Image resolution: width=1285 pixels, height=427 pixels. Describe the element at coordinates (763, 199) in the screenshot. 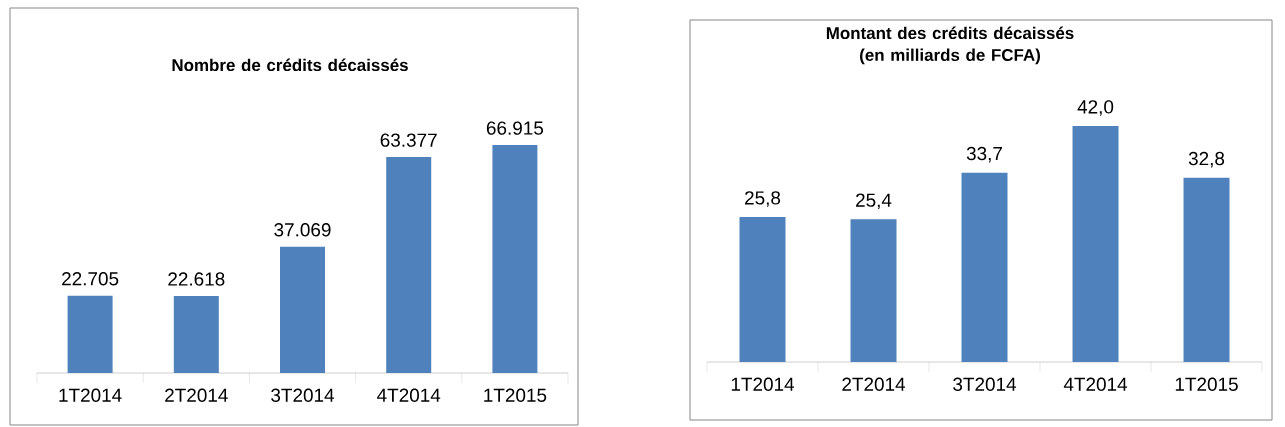

I see `data-label: 25,8` at that location.